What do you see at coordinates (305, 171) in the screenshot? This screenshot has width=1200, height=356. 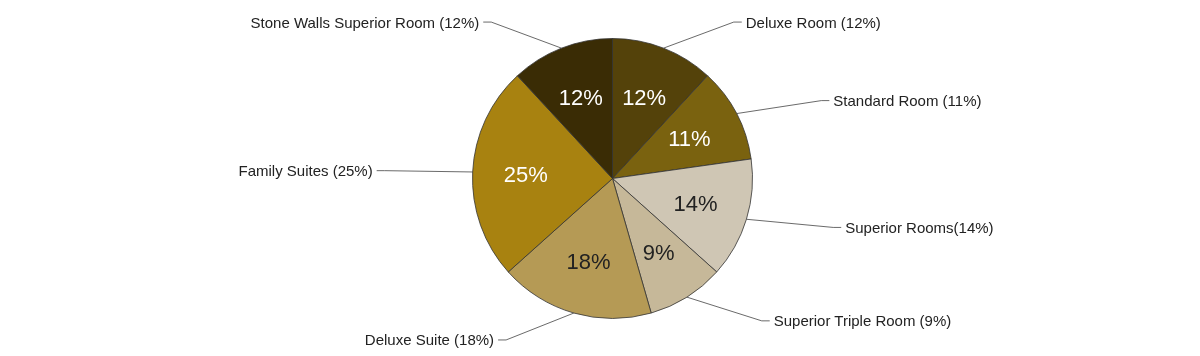 I see `slice-label: Family Suites (25%)` at bounding box center [305, 171].